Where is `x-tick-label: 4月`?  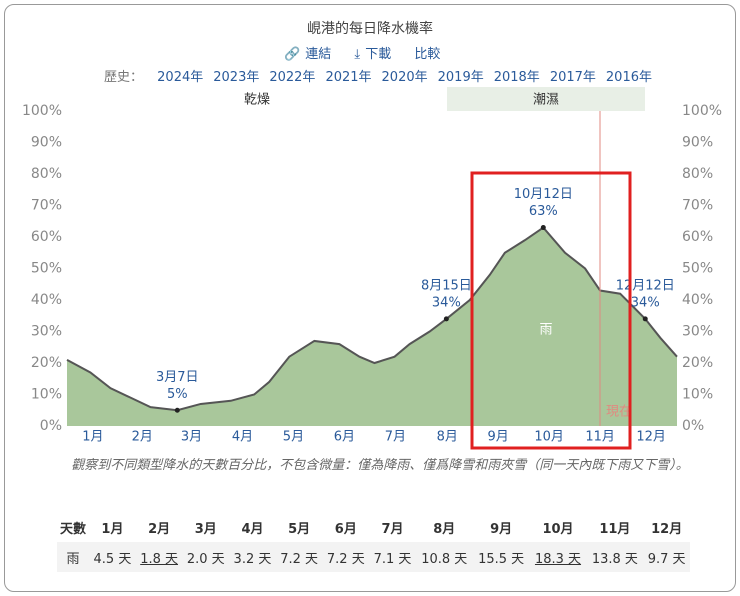 x-tick-label: 4月 is located at coordinates (242, 437).